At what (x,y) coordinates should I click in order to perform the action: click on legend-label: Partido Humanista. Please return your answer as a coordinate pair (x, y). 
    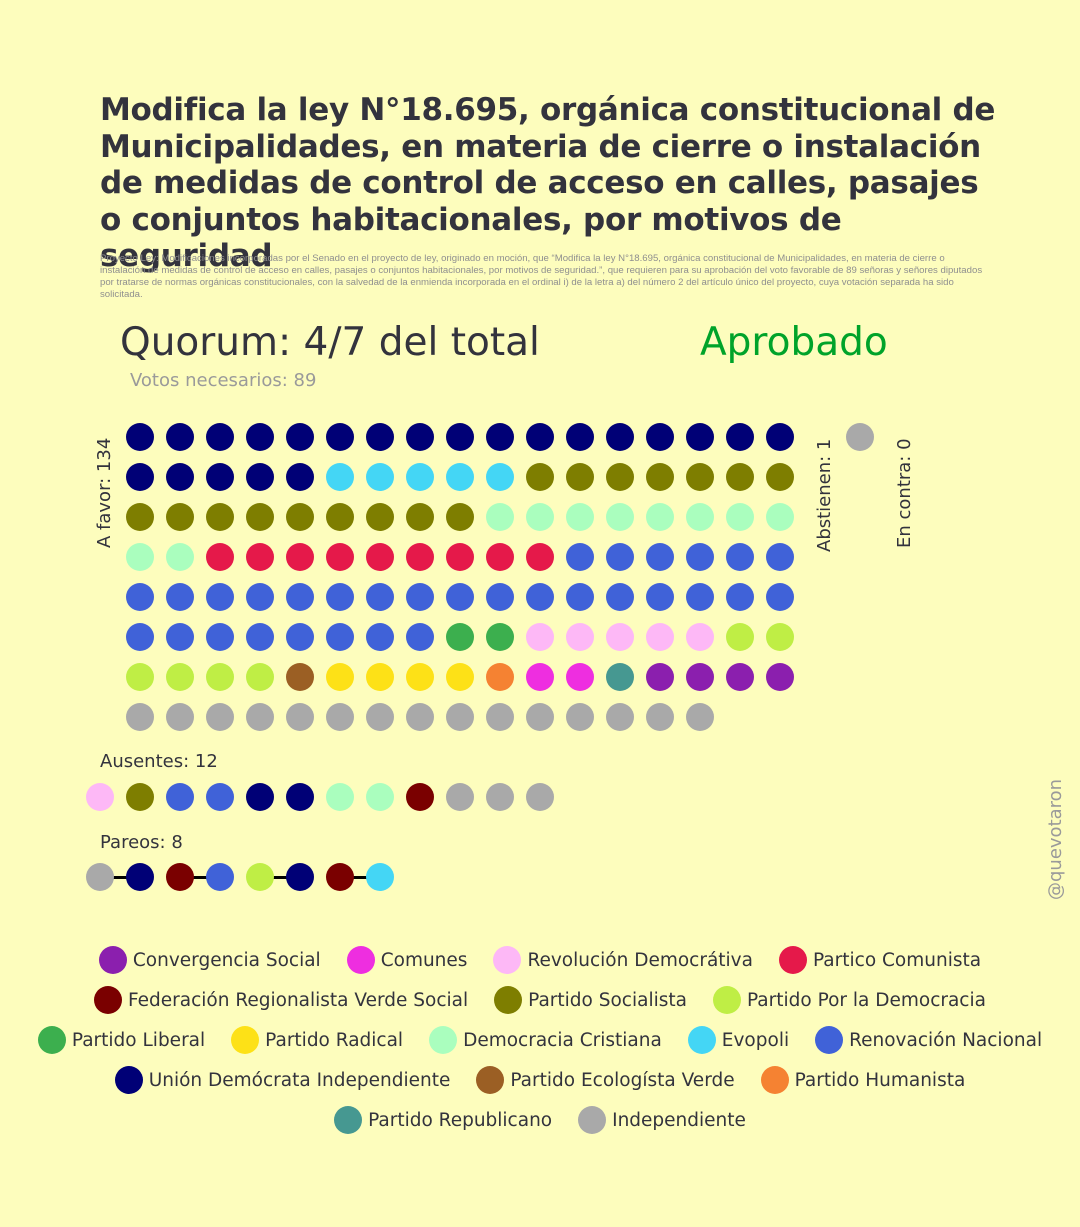
    Looking at the image, I should click on (880, 1080).